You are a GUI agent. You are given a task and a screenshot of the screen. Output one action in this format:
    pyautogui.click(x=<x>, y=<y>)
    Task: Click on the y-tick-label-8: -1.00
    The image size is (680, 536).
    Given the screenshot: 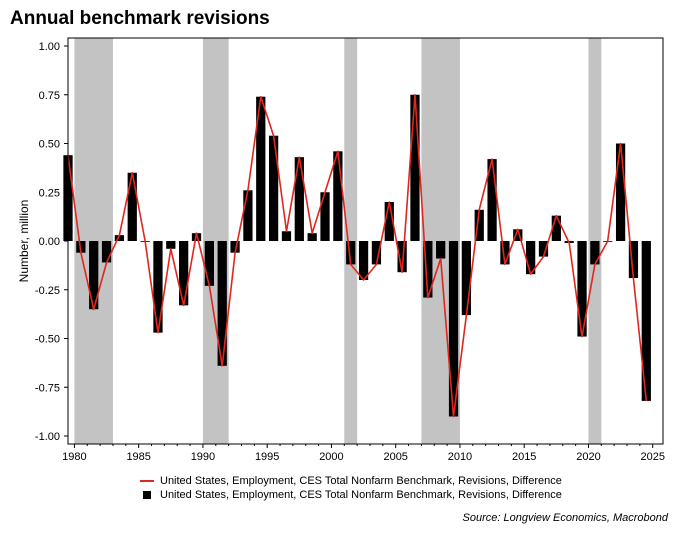 What is the action you would take?
    pyautogui.click(x=47, y=437)
    